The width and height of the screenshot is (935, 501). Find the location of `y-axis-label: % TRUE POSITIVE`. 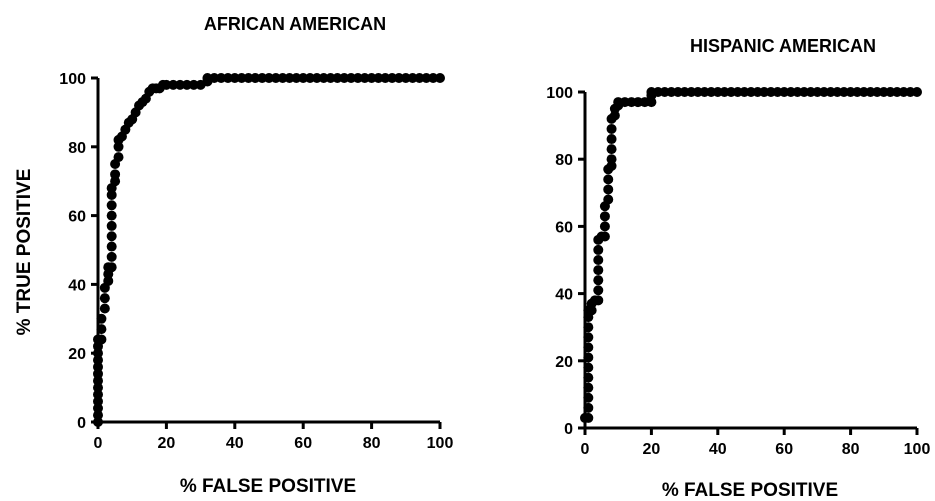

y-axis-label: % TRUE POSITIVE is located at coordinates (24, 252).